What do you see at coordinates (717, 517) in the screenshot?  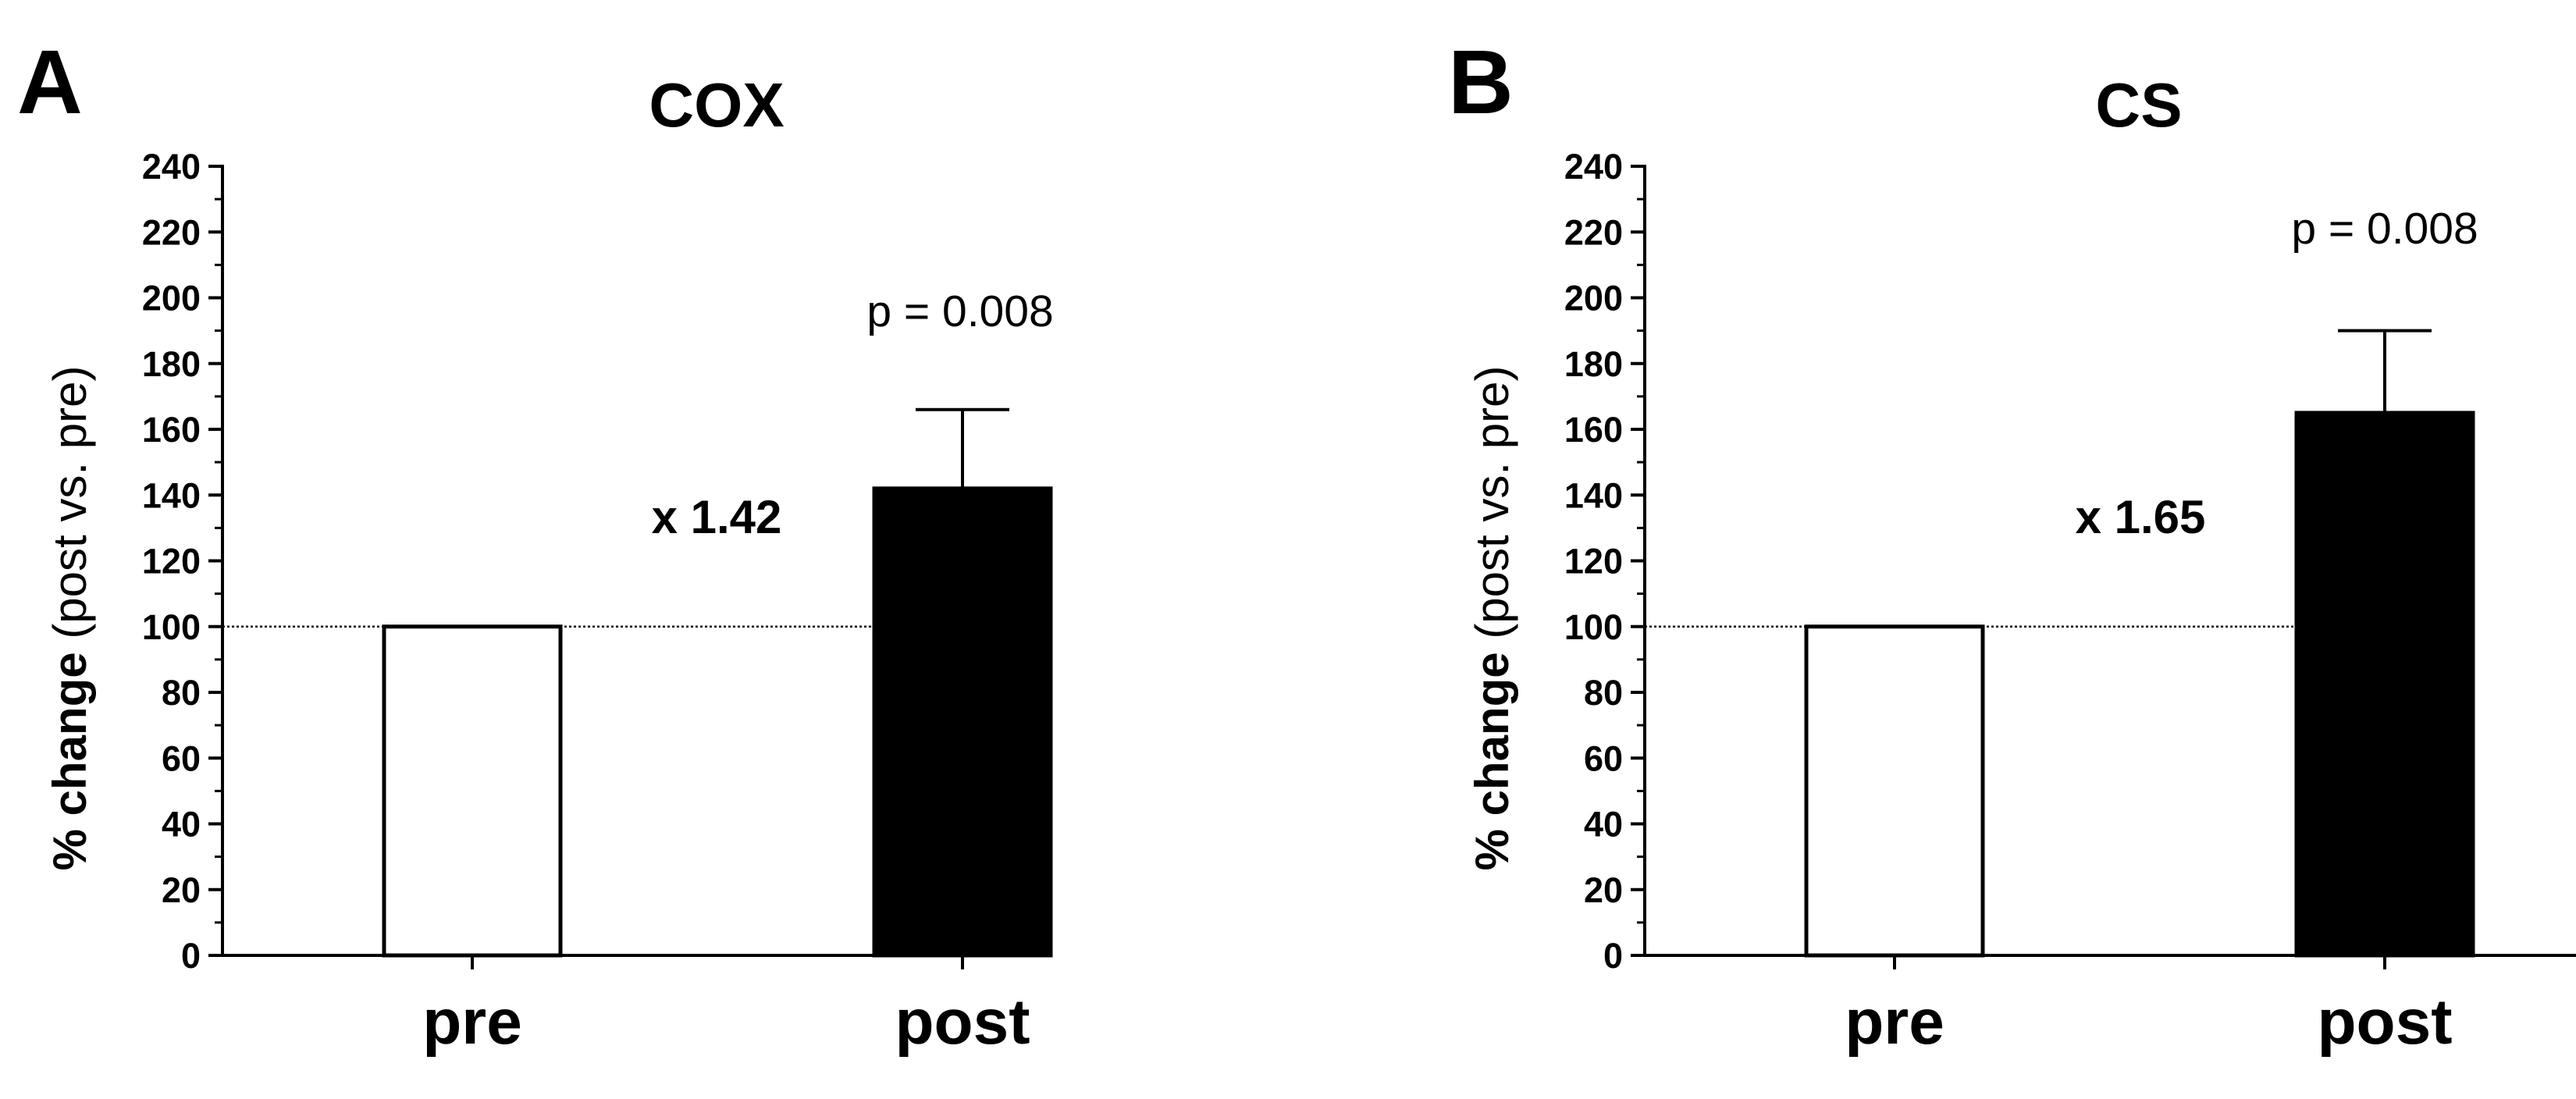 I see `fold-change-label: x 1.42` at bounding box center [717, 517].